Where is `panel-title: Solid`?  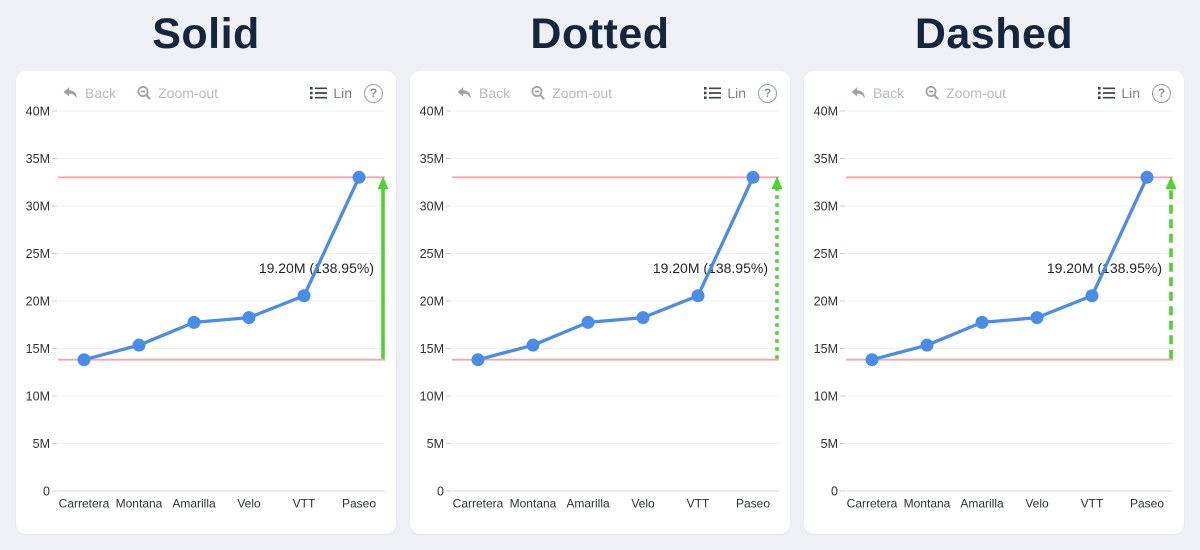
panel-title: Solid is located at coordinates (206, 34).